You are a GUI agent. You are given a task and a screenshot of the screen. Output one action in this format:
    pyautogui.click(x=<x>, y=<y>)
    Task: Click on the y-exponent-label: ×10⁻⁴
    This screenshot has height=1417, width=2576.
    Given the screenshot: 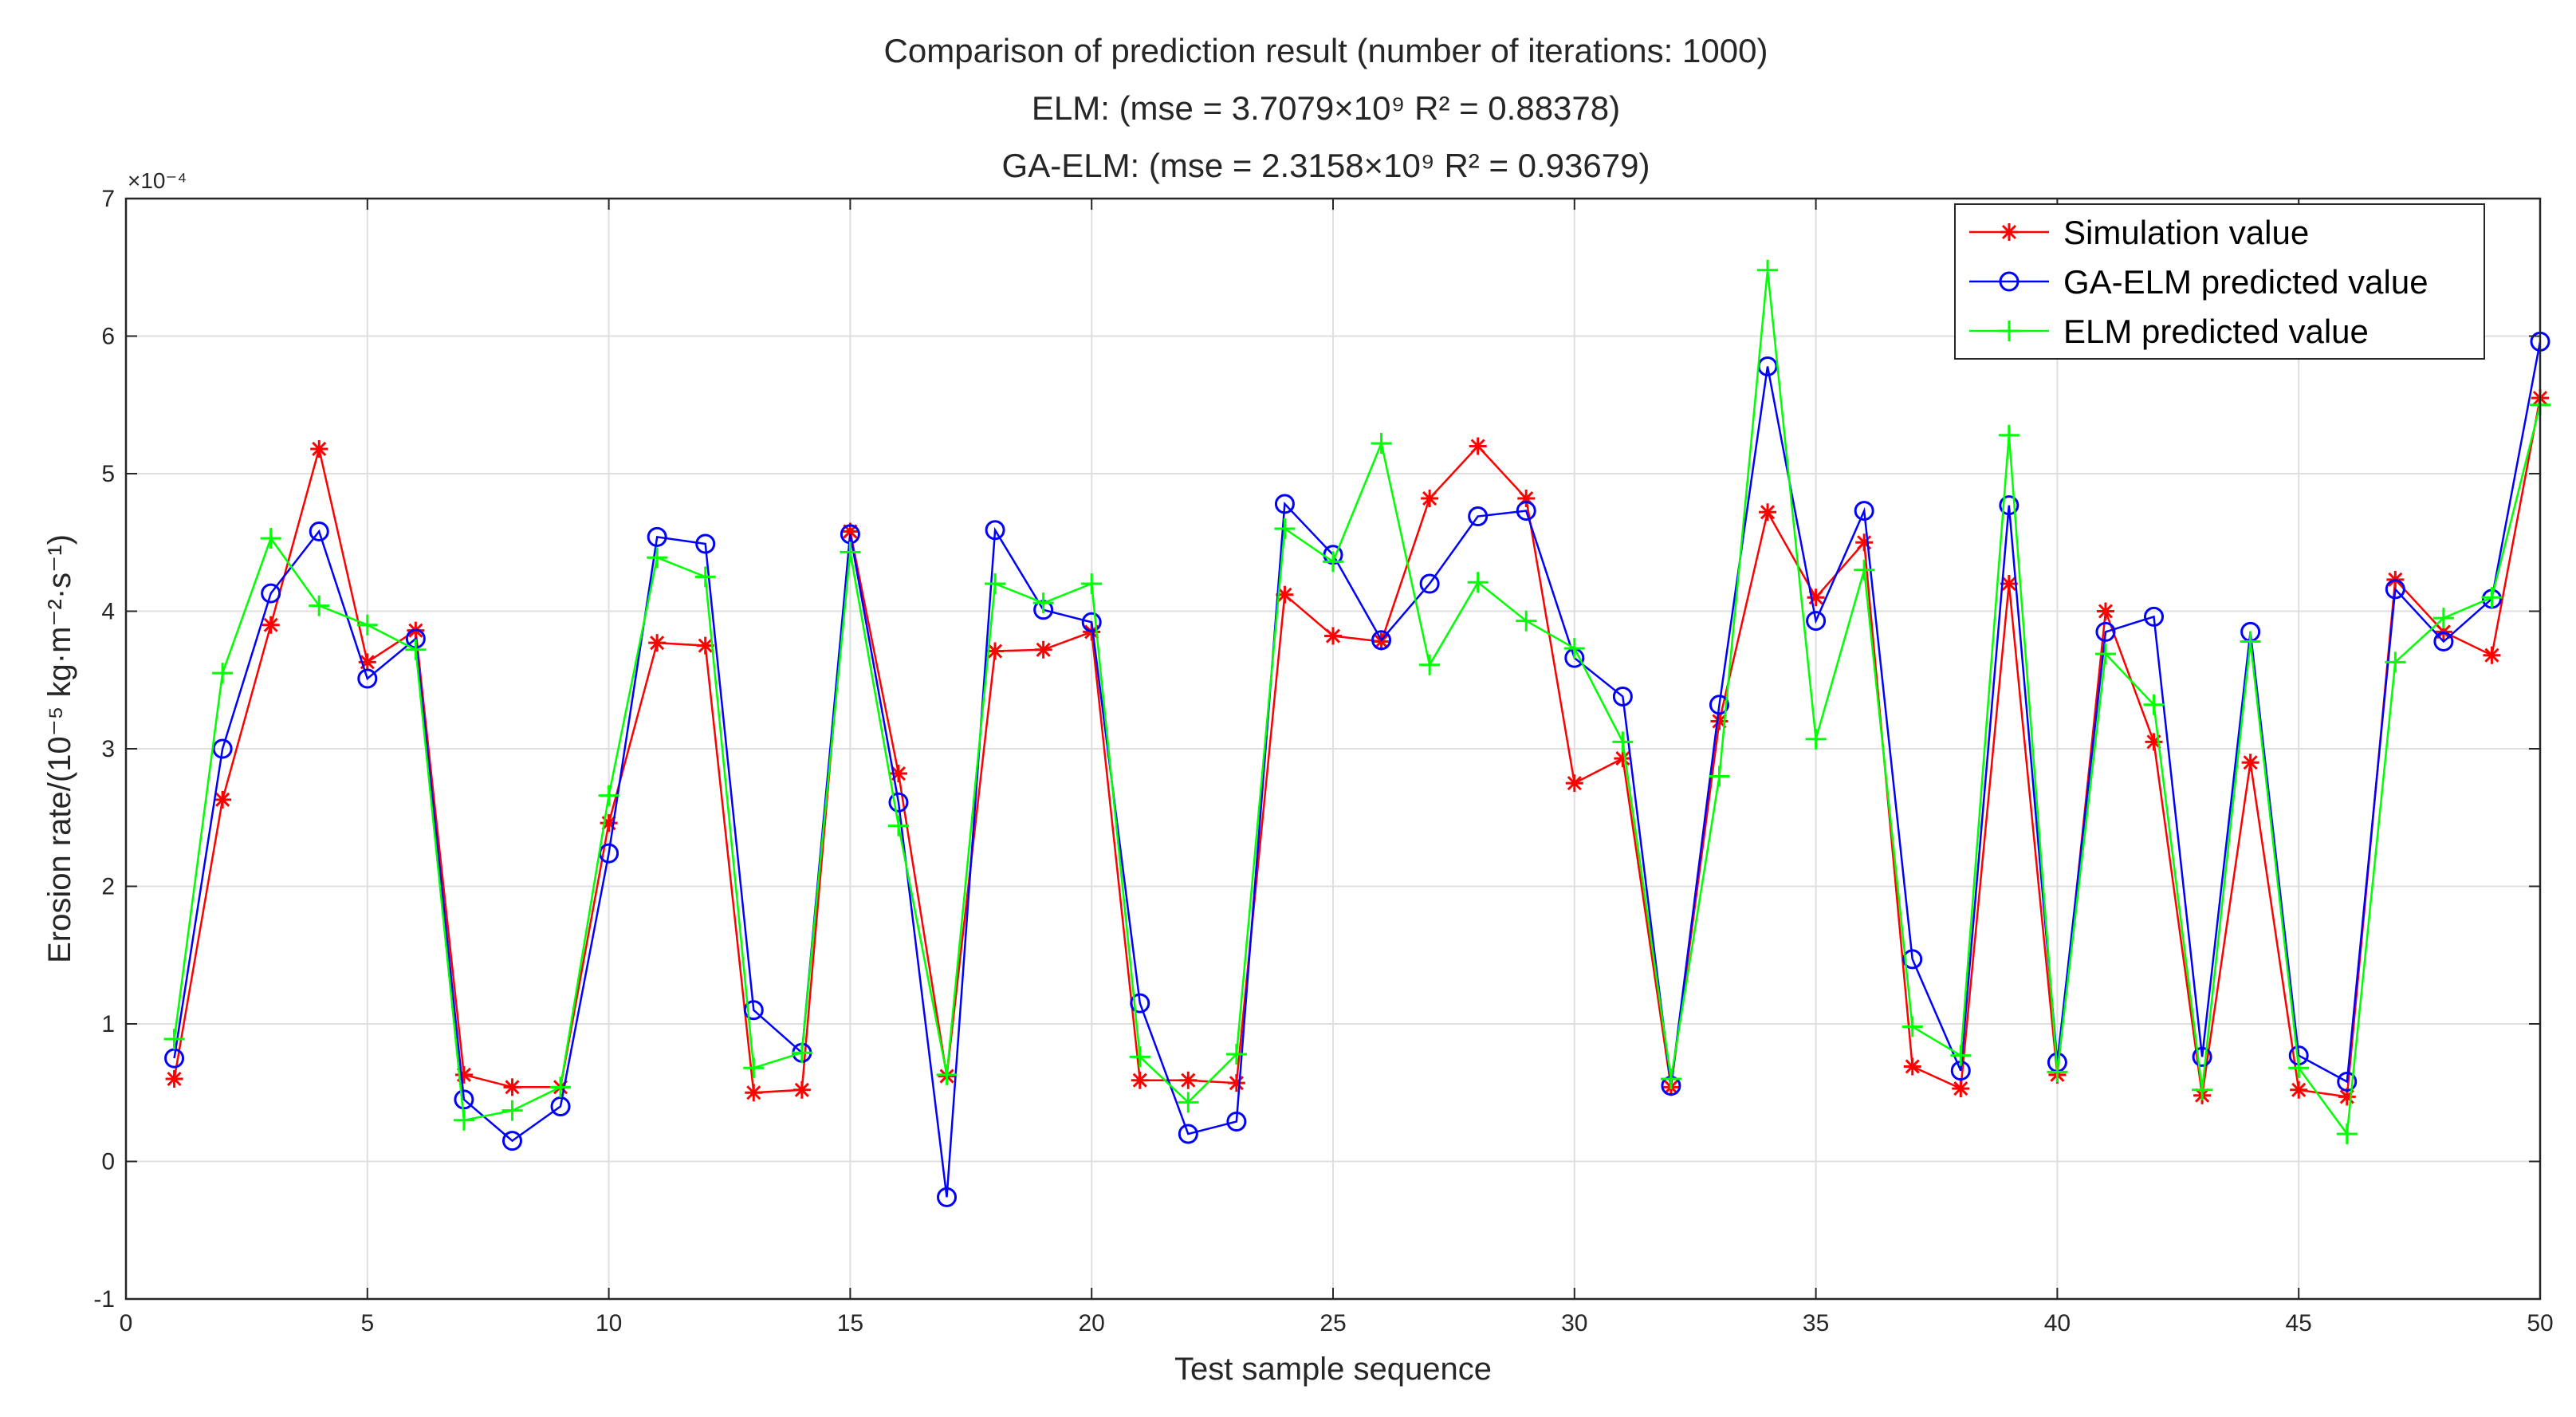 What is the action you would take?
    pyautogui.click(x=158, y=180)
    